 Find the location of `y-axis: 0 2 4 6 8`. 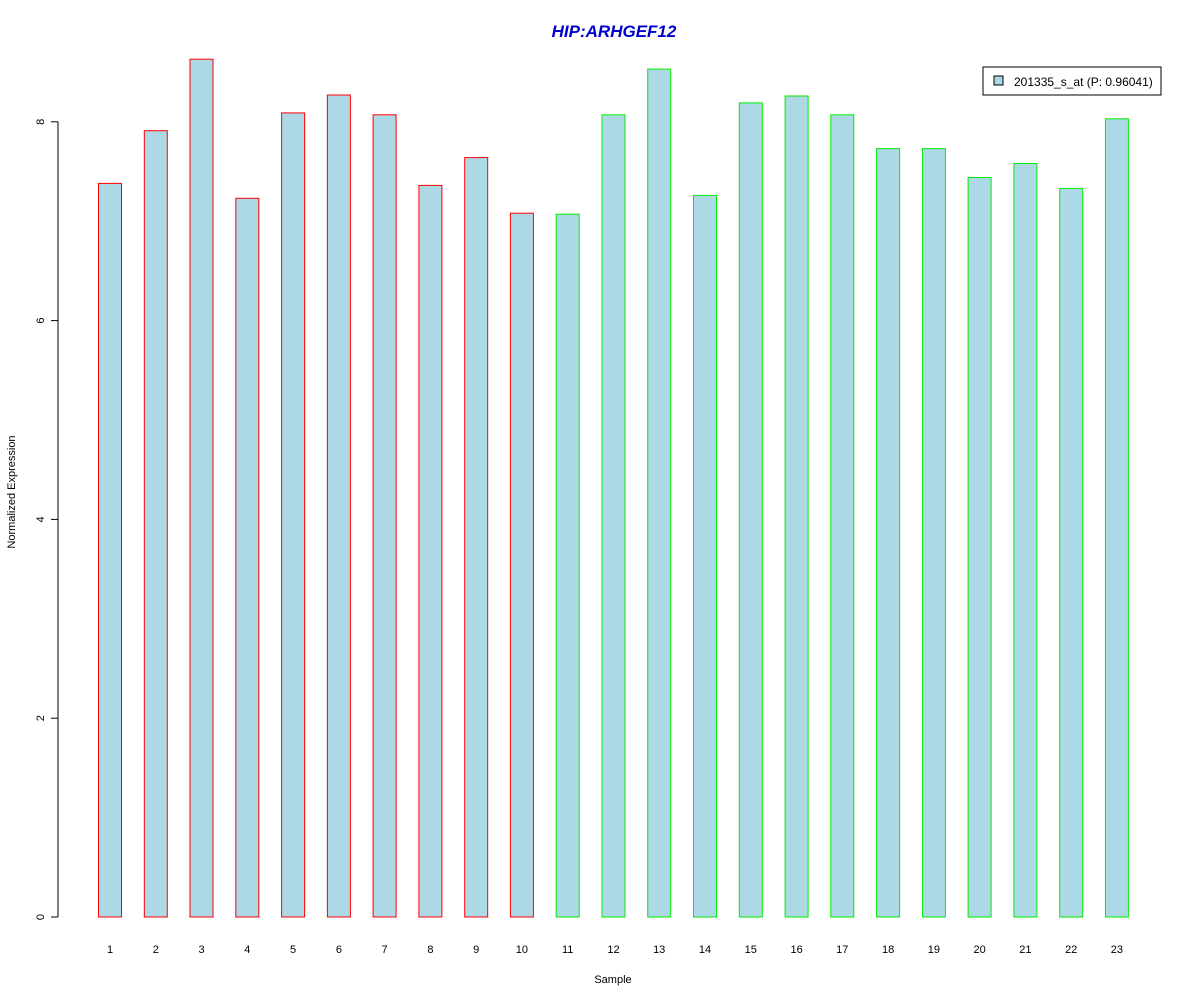

y-axis: 0 2 4 6 8 is located at coordinates (47, 519).